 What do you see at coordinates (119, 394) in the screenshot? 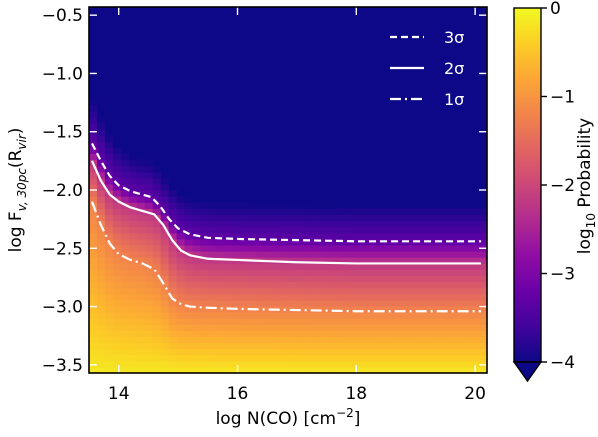
I see `x-tick-label: 14` at bounding box center [119, 394].